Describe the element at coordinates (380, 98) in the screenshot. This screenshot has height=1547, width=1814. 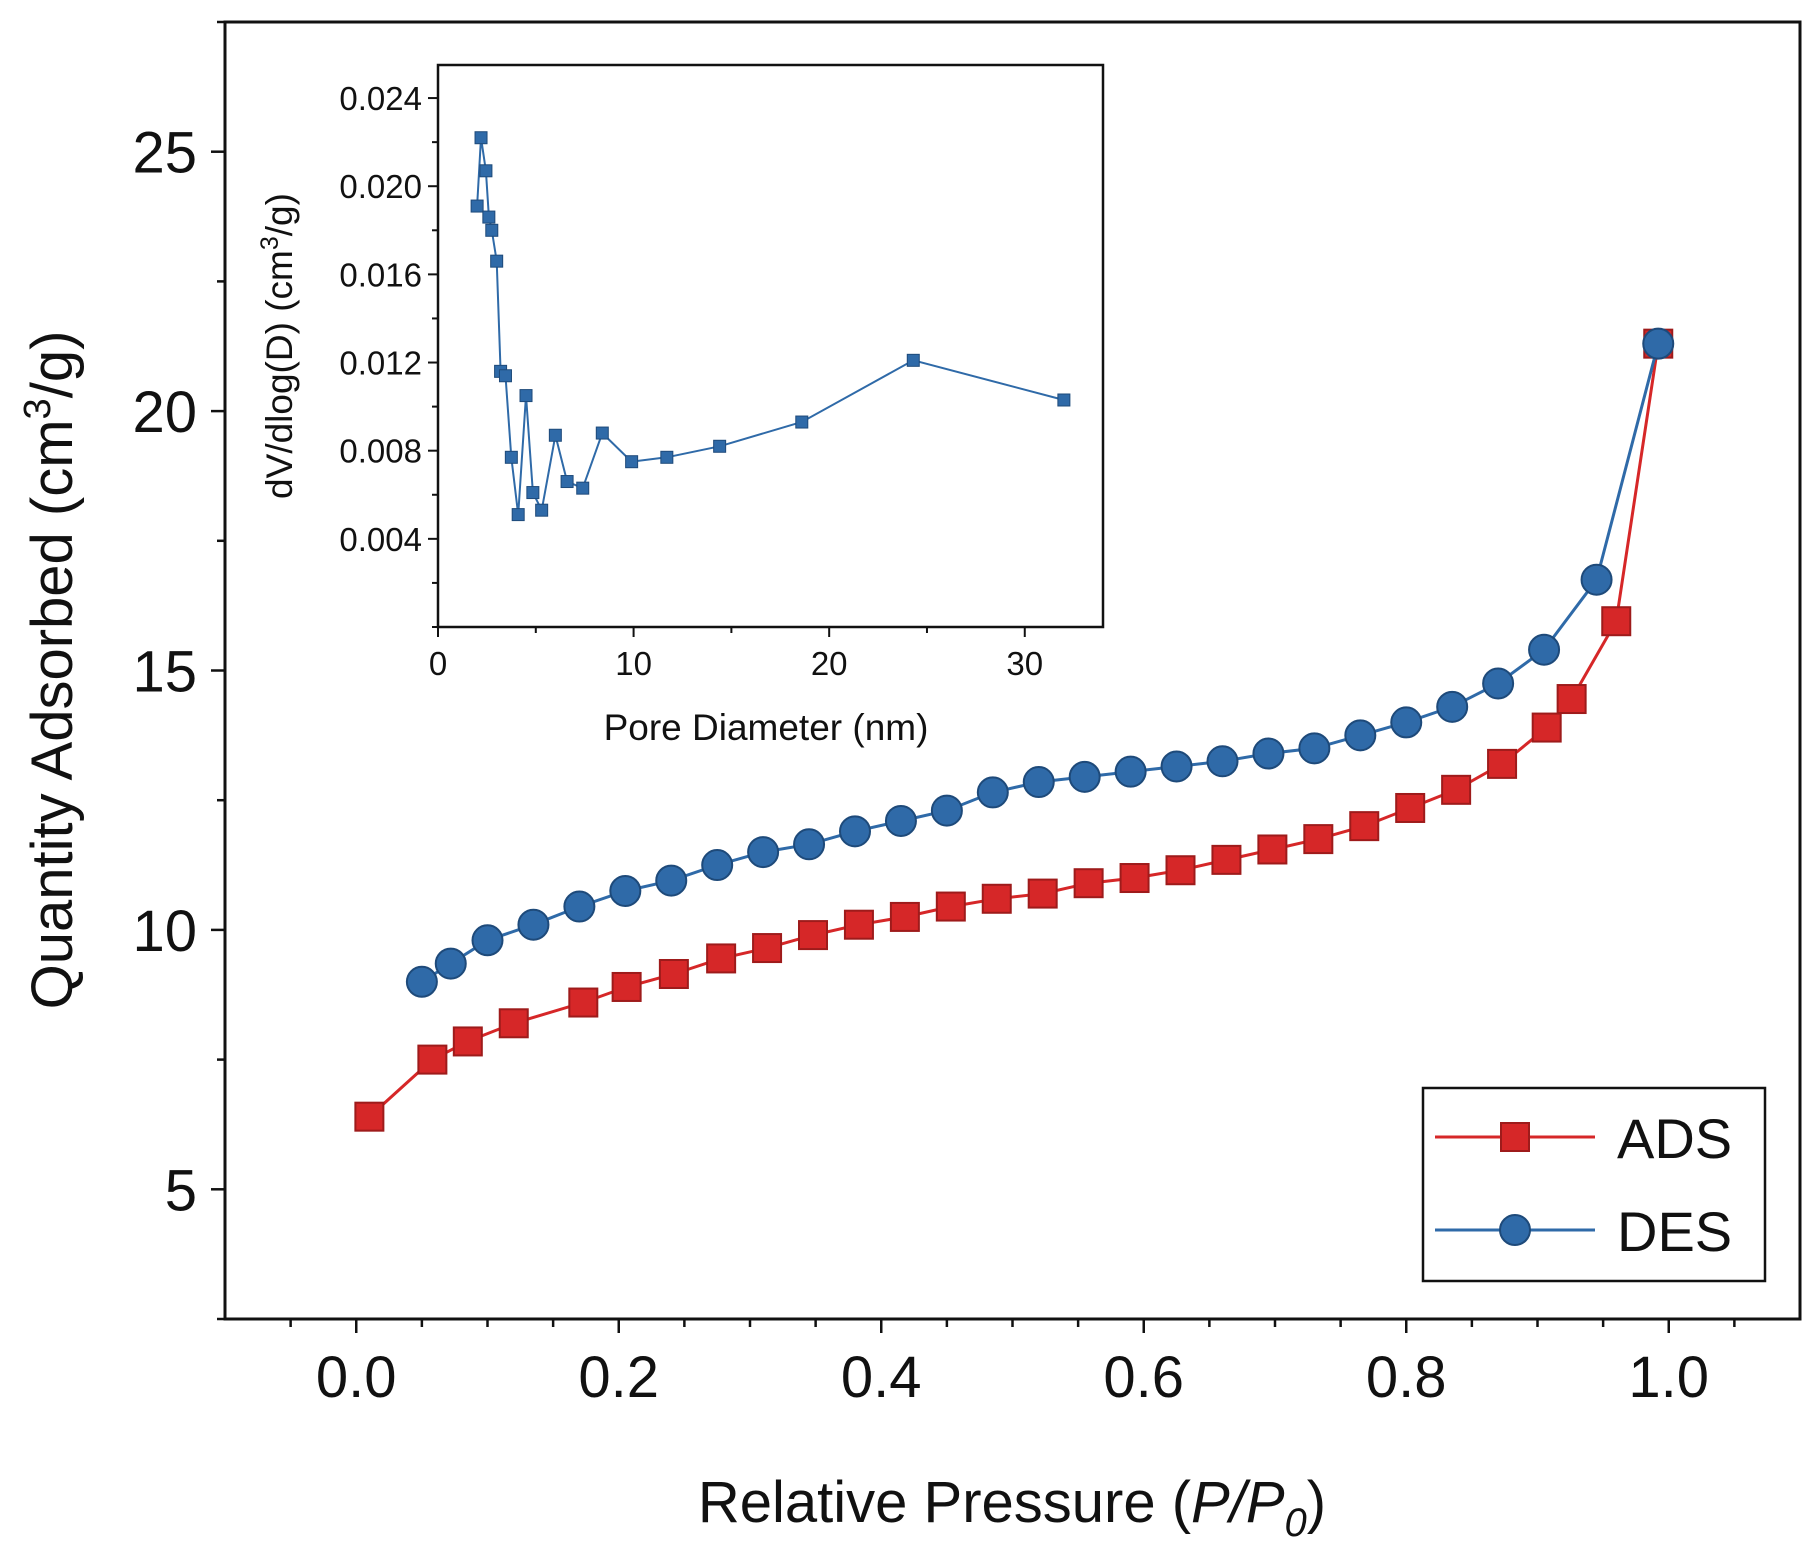
I see `inset-y-tick-label: 0.024` at that location.